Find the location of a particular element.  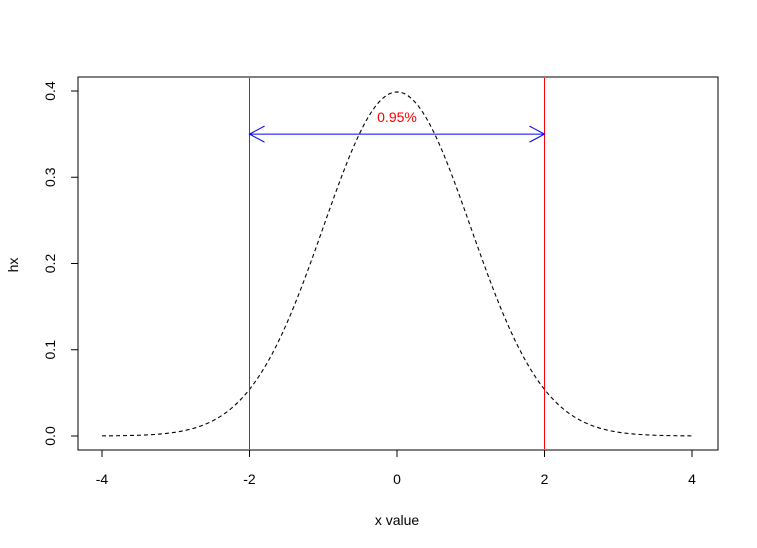

y-tick-label: 0.0 is located at coordinates (50, 436).